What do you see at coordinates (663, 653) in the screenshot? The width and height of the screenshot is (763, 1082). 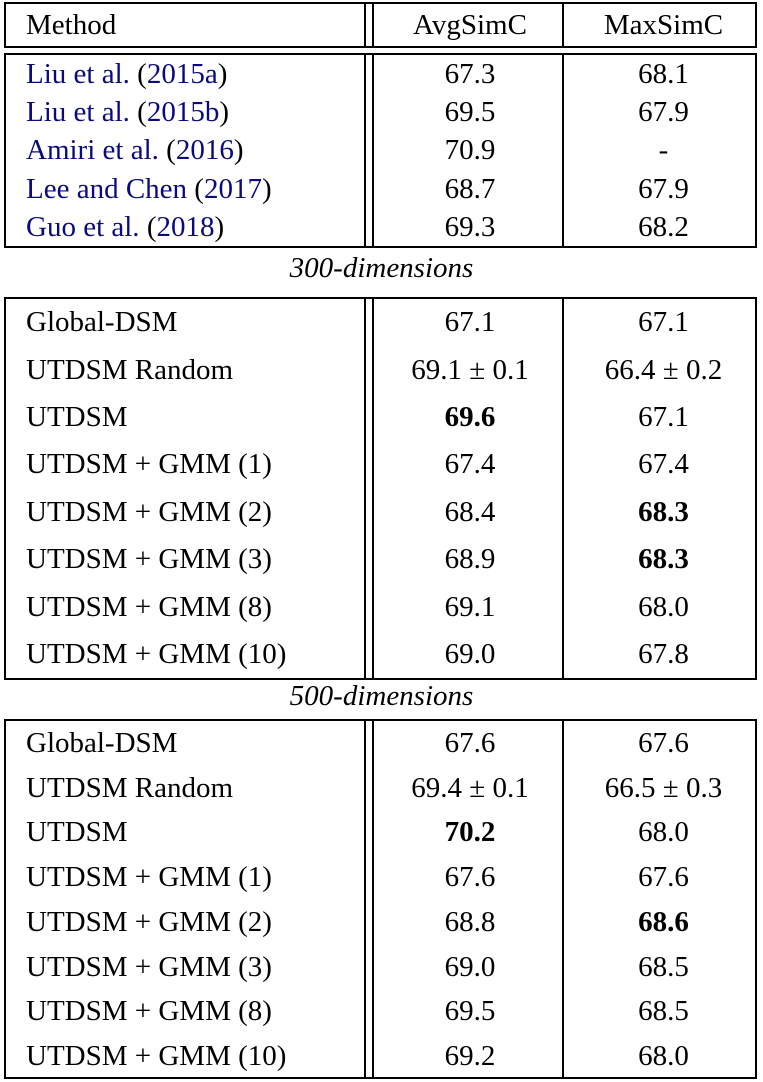 I see `maxsimc-cell: 67.8` at bounding box center [663, 653].